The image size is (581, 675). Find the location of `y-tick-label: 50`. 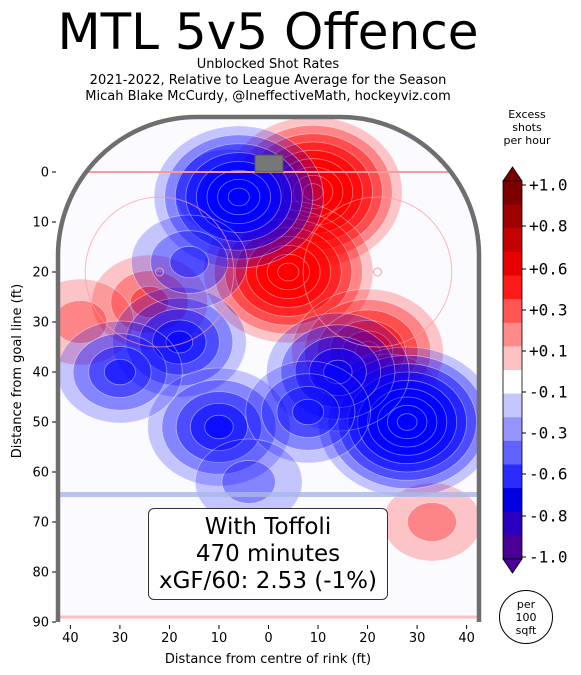

y-tick-label: 50 is located at coordinates (40, 423).